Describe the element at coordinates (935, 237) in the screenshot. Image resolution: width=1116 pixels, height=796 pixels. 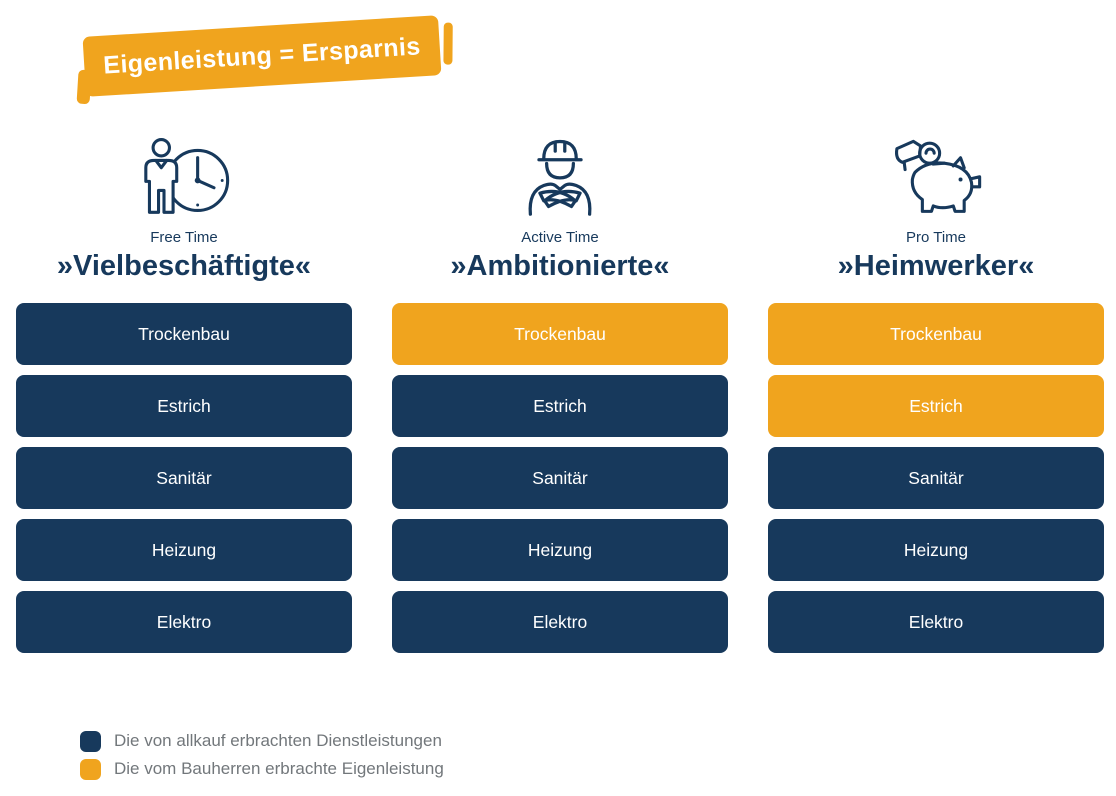
I see `time-label: Pro Time` at that location.